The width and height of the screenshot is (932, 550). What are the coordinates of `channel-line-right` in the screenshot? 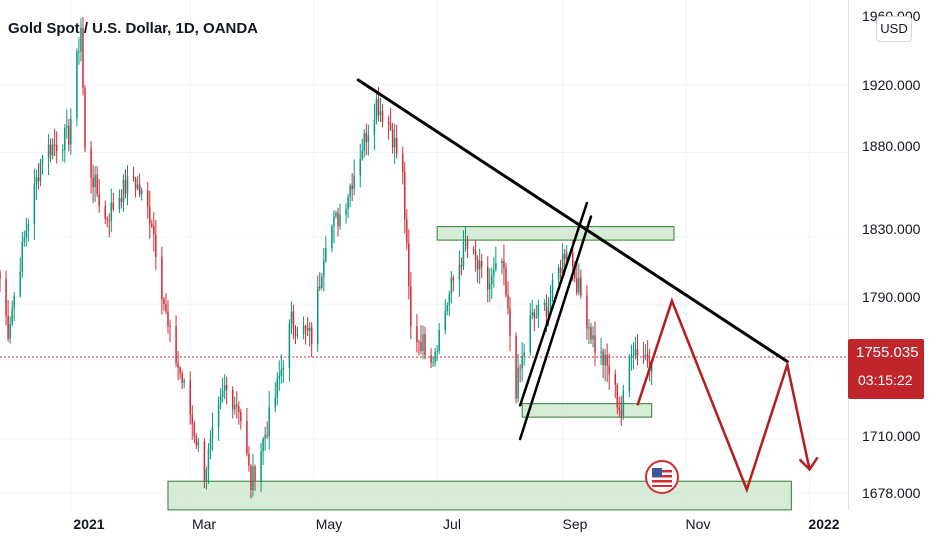 It's located at (555, 328).